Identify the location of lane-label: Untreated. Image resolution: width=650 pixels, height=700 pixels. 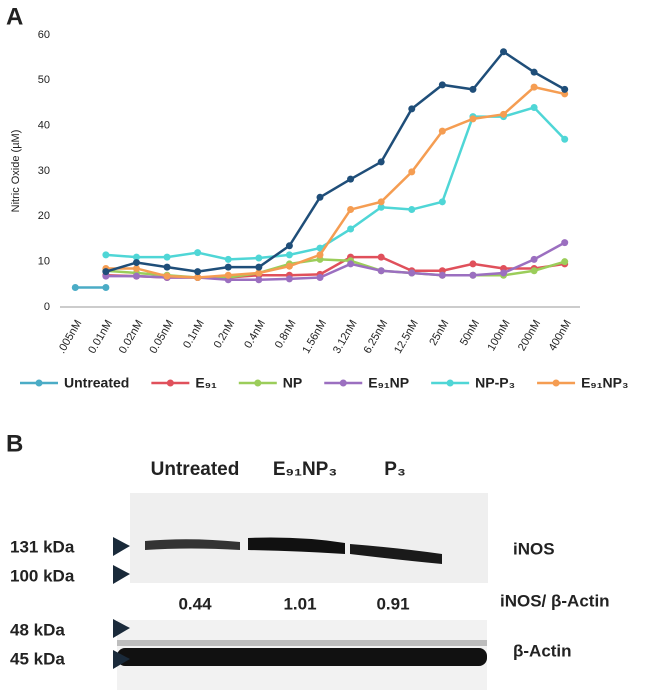
(195, 469).